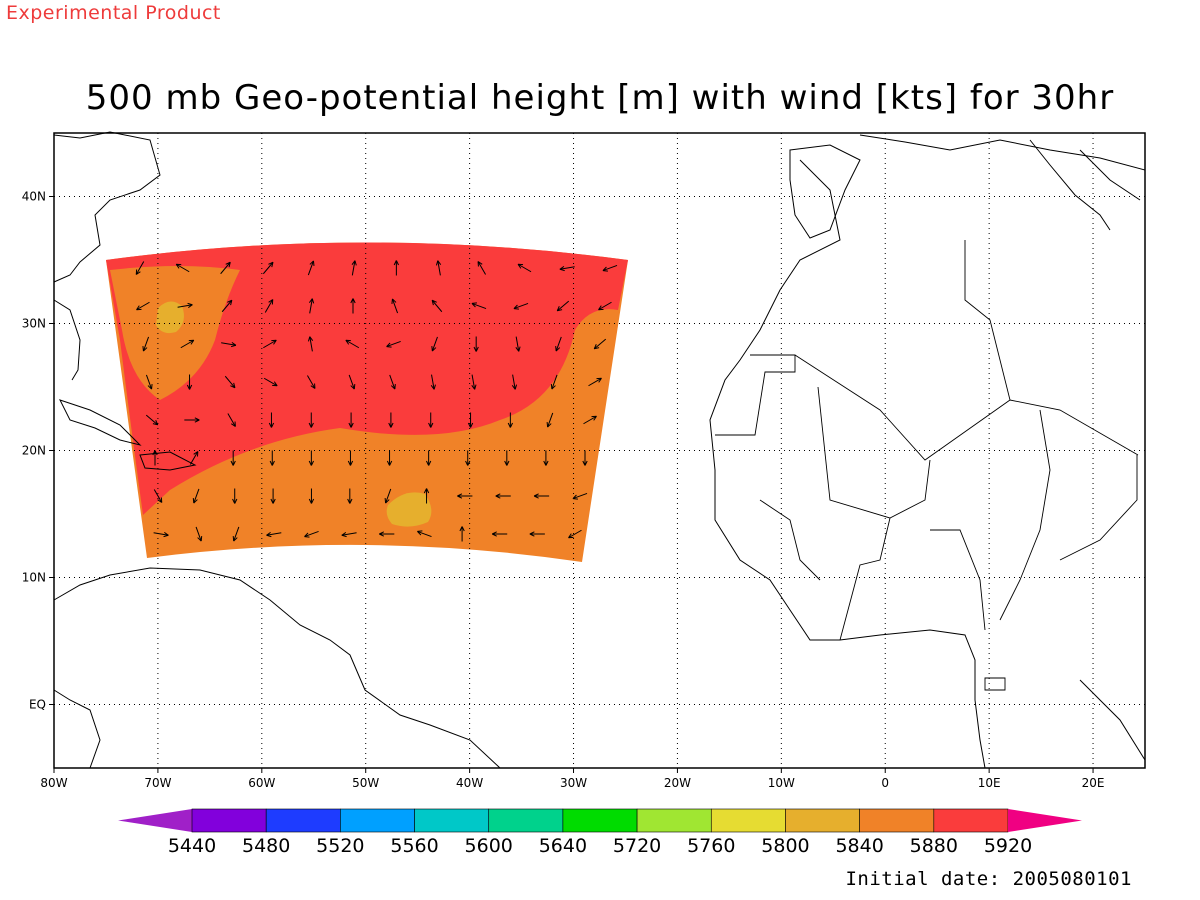 This screenshot has width=1200, height=900. I want to click on colorbar-label: 5640, so click(563, 846).